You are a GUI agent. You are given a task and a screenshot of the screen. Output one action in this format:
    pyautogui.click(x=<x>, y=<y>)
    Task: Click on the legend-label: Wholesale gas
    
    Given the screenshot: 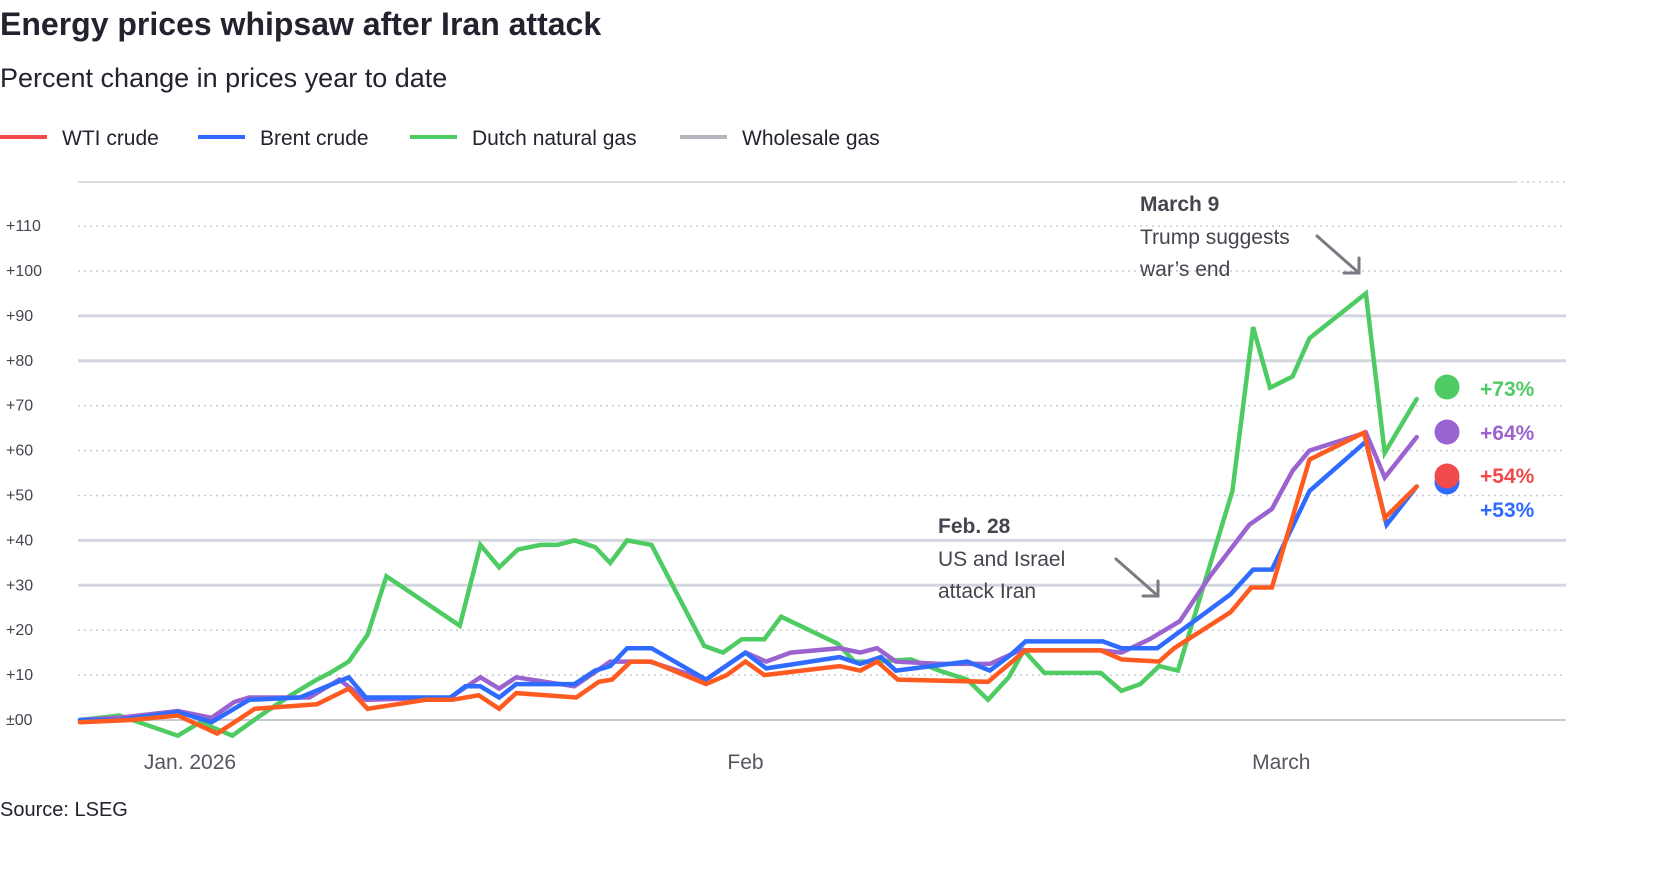 What is the action you would take?
    pyautogui.click(x=811, y=138)
    